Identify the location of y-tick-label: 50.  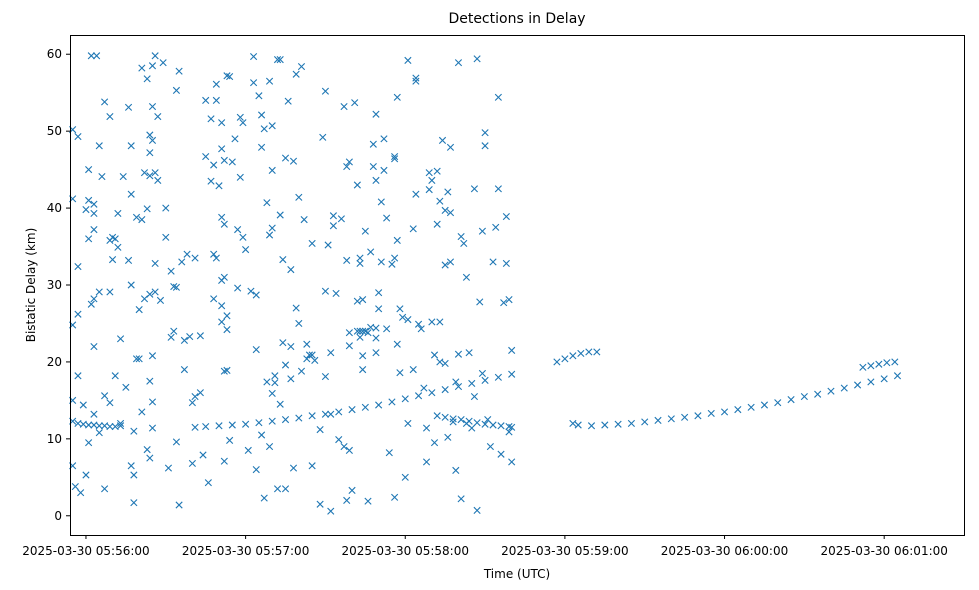
(54, 131).